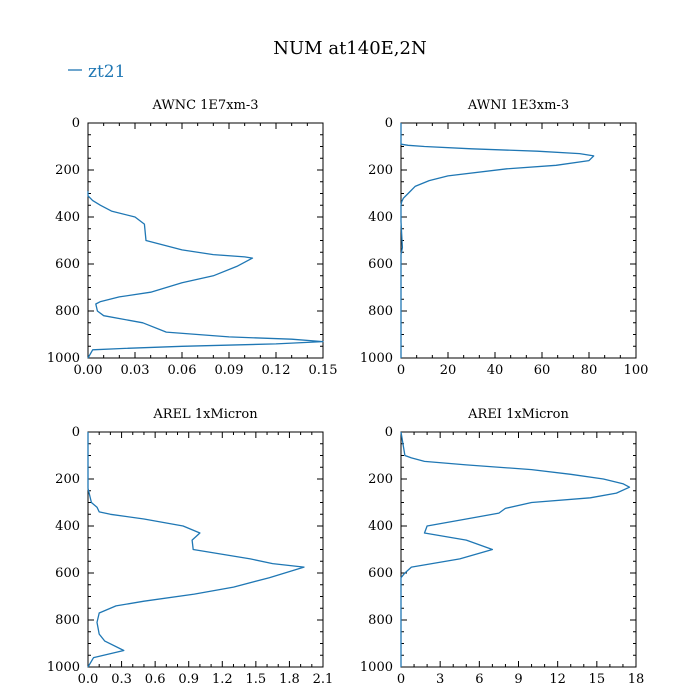  Describe the element at coordinates (542, 370) in the screenshot. I see `x-tick-label: 60` at that location.